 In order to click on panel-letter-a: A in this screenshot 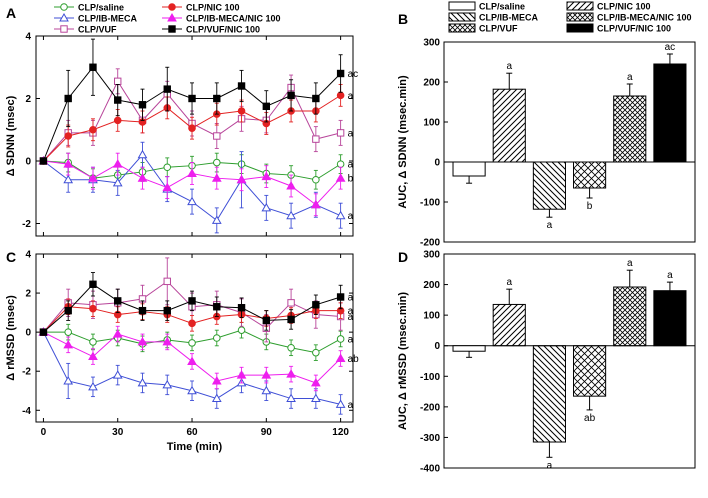, I will do `click(11, 13)`.